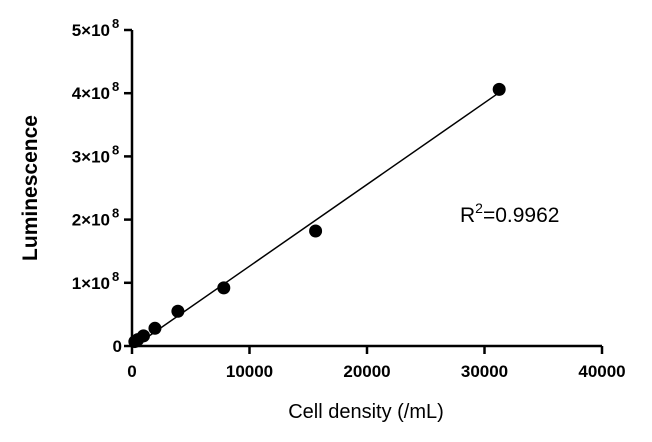 This screenshot has width=652, height=442. What do you see at coordinates (131, 371) in the screenshot?
I see `x-tick-label: 0` at bounding box center [131, 371].